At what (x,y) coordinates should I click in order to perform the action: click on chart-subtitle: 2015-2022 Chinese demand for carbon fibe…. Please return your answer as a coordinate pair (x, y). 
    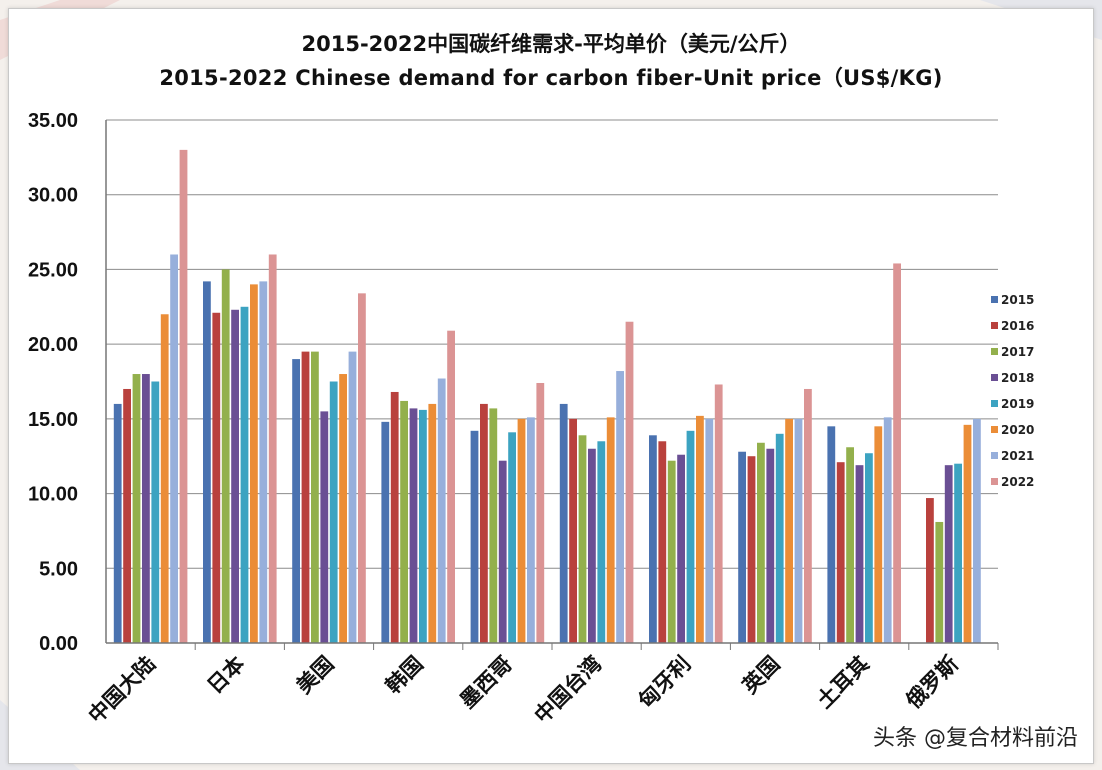
    Looking at the image, I should click on (551, 78).